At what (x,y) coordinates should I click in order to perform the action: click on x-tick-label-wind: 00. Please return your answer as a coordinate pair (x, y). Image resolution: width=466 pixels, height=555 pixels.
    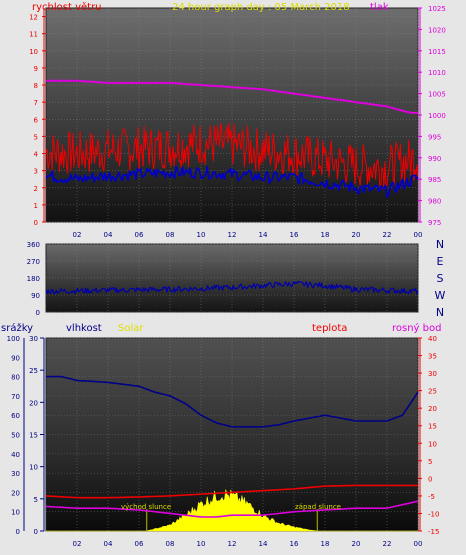
    Looking at the image, I should click on (418, 235).